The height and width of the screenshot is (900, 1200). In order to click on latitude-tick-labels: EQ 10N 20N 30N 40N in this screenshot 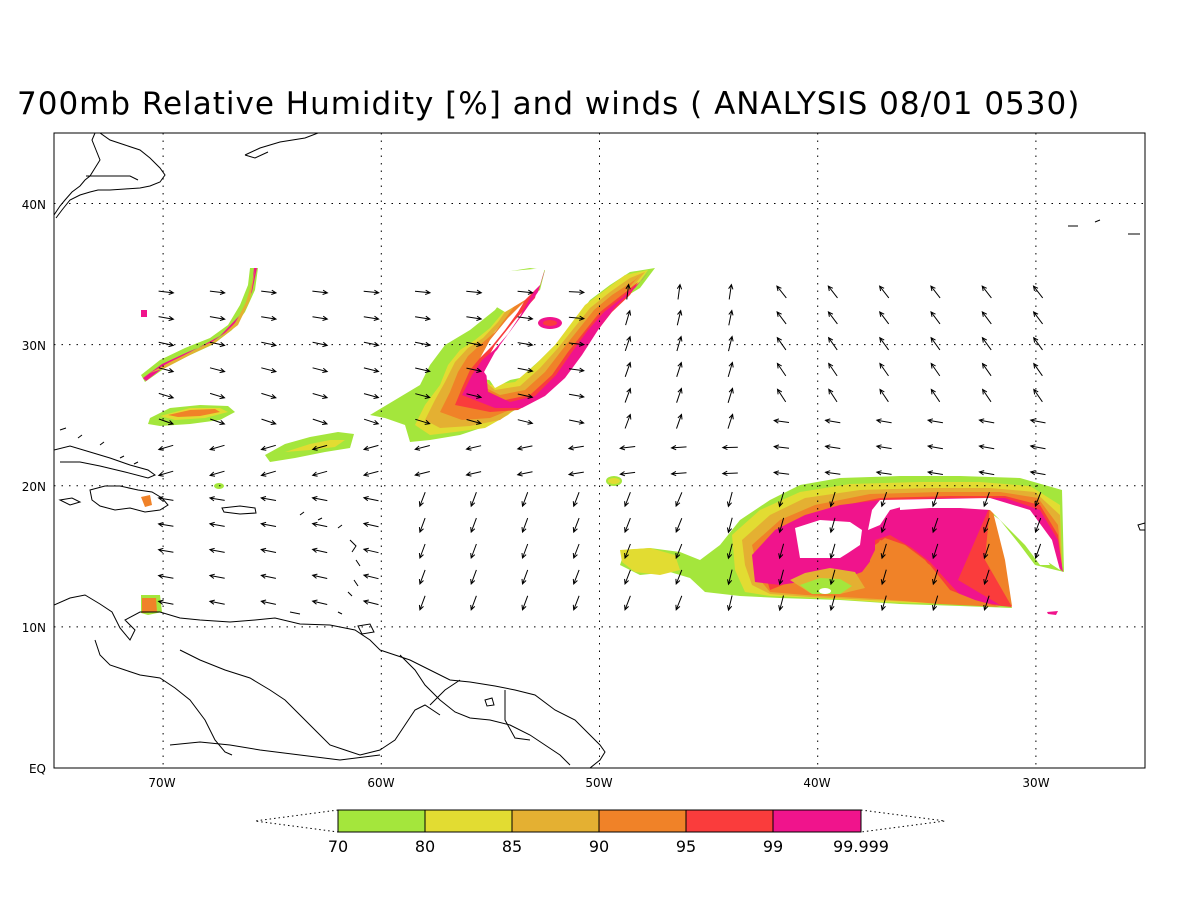, I will do `click(34, 487)`.